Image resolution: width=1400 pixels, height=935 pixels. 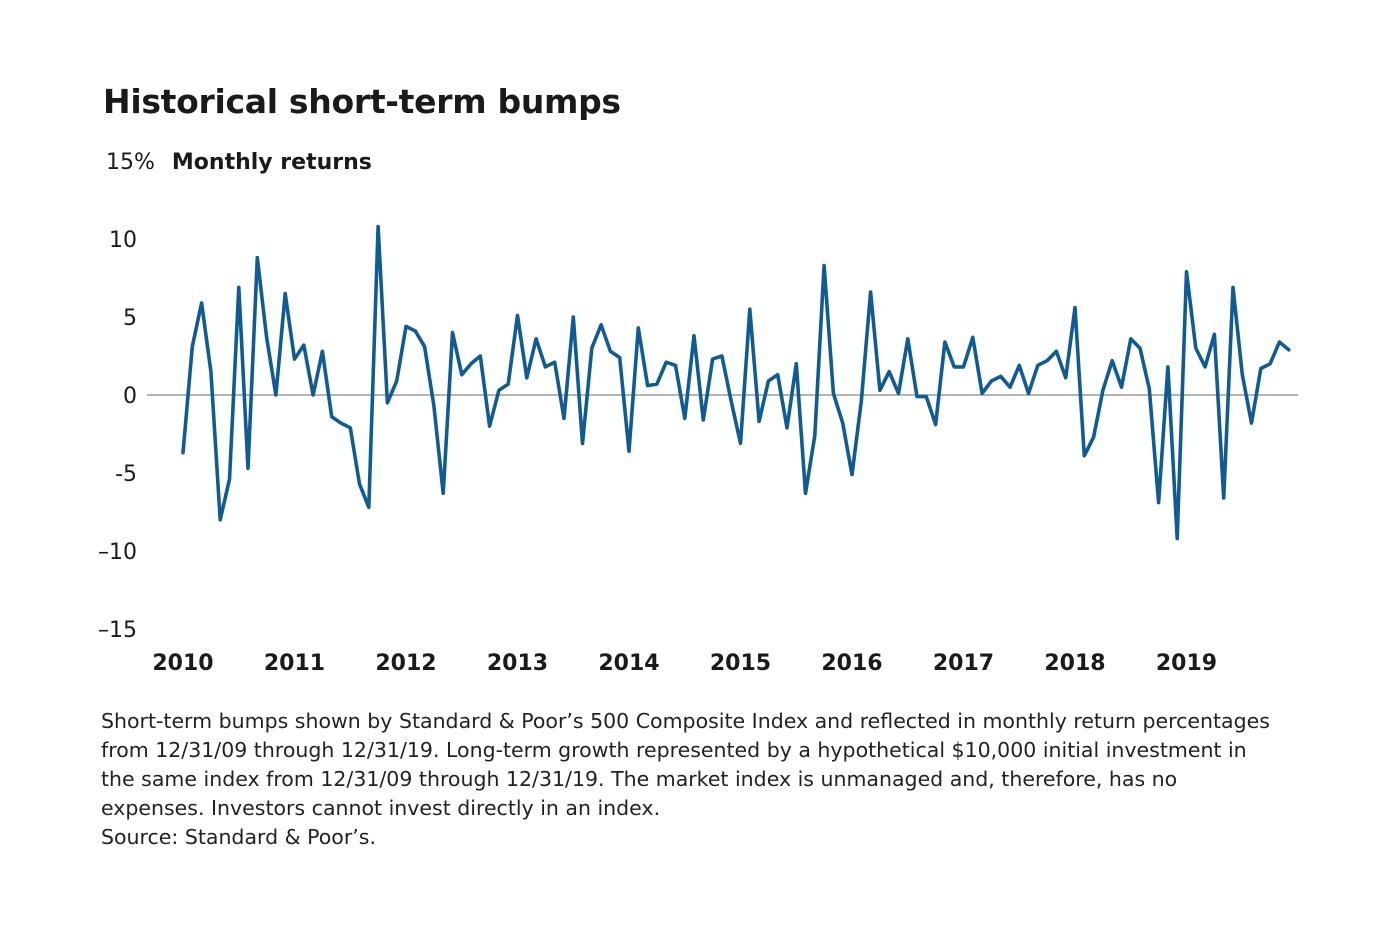 What do you see at coordinates (405, 663) in the screenshot?
I see `x-tick-label: 2012` at bounding box center [405, 663].